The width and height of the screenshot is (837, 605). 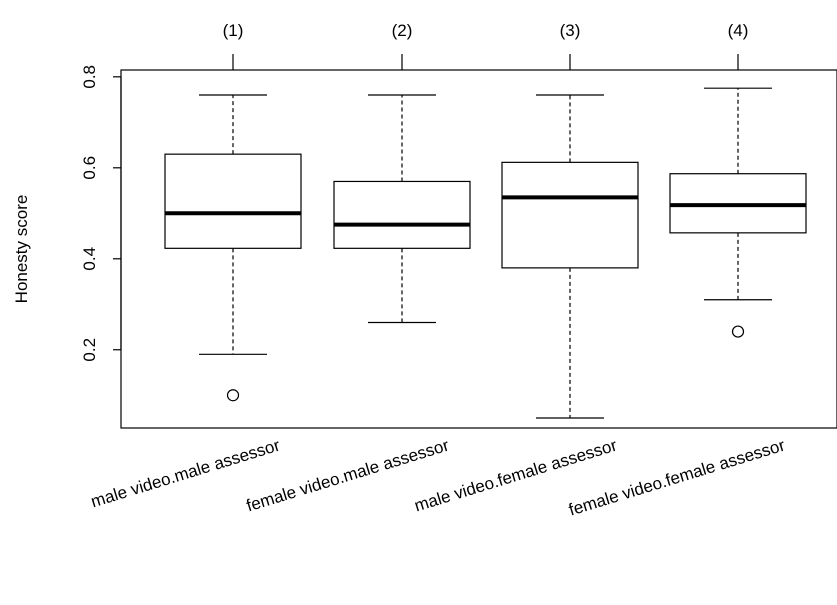 What do you see at coordinates (101, 213) in the screenshot?
I see `y-axis: 0.2 0.4 0.6 0.8` at bounding box center [101, 213].